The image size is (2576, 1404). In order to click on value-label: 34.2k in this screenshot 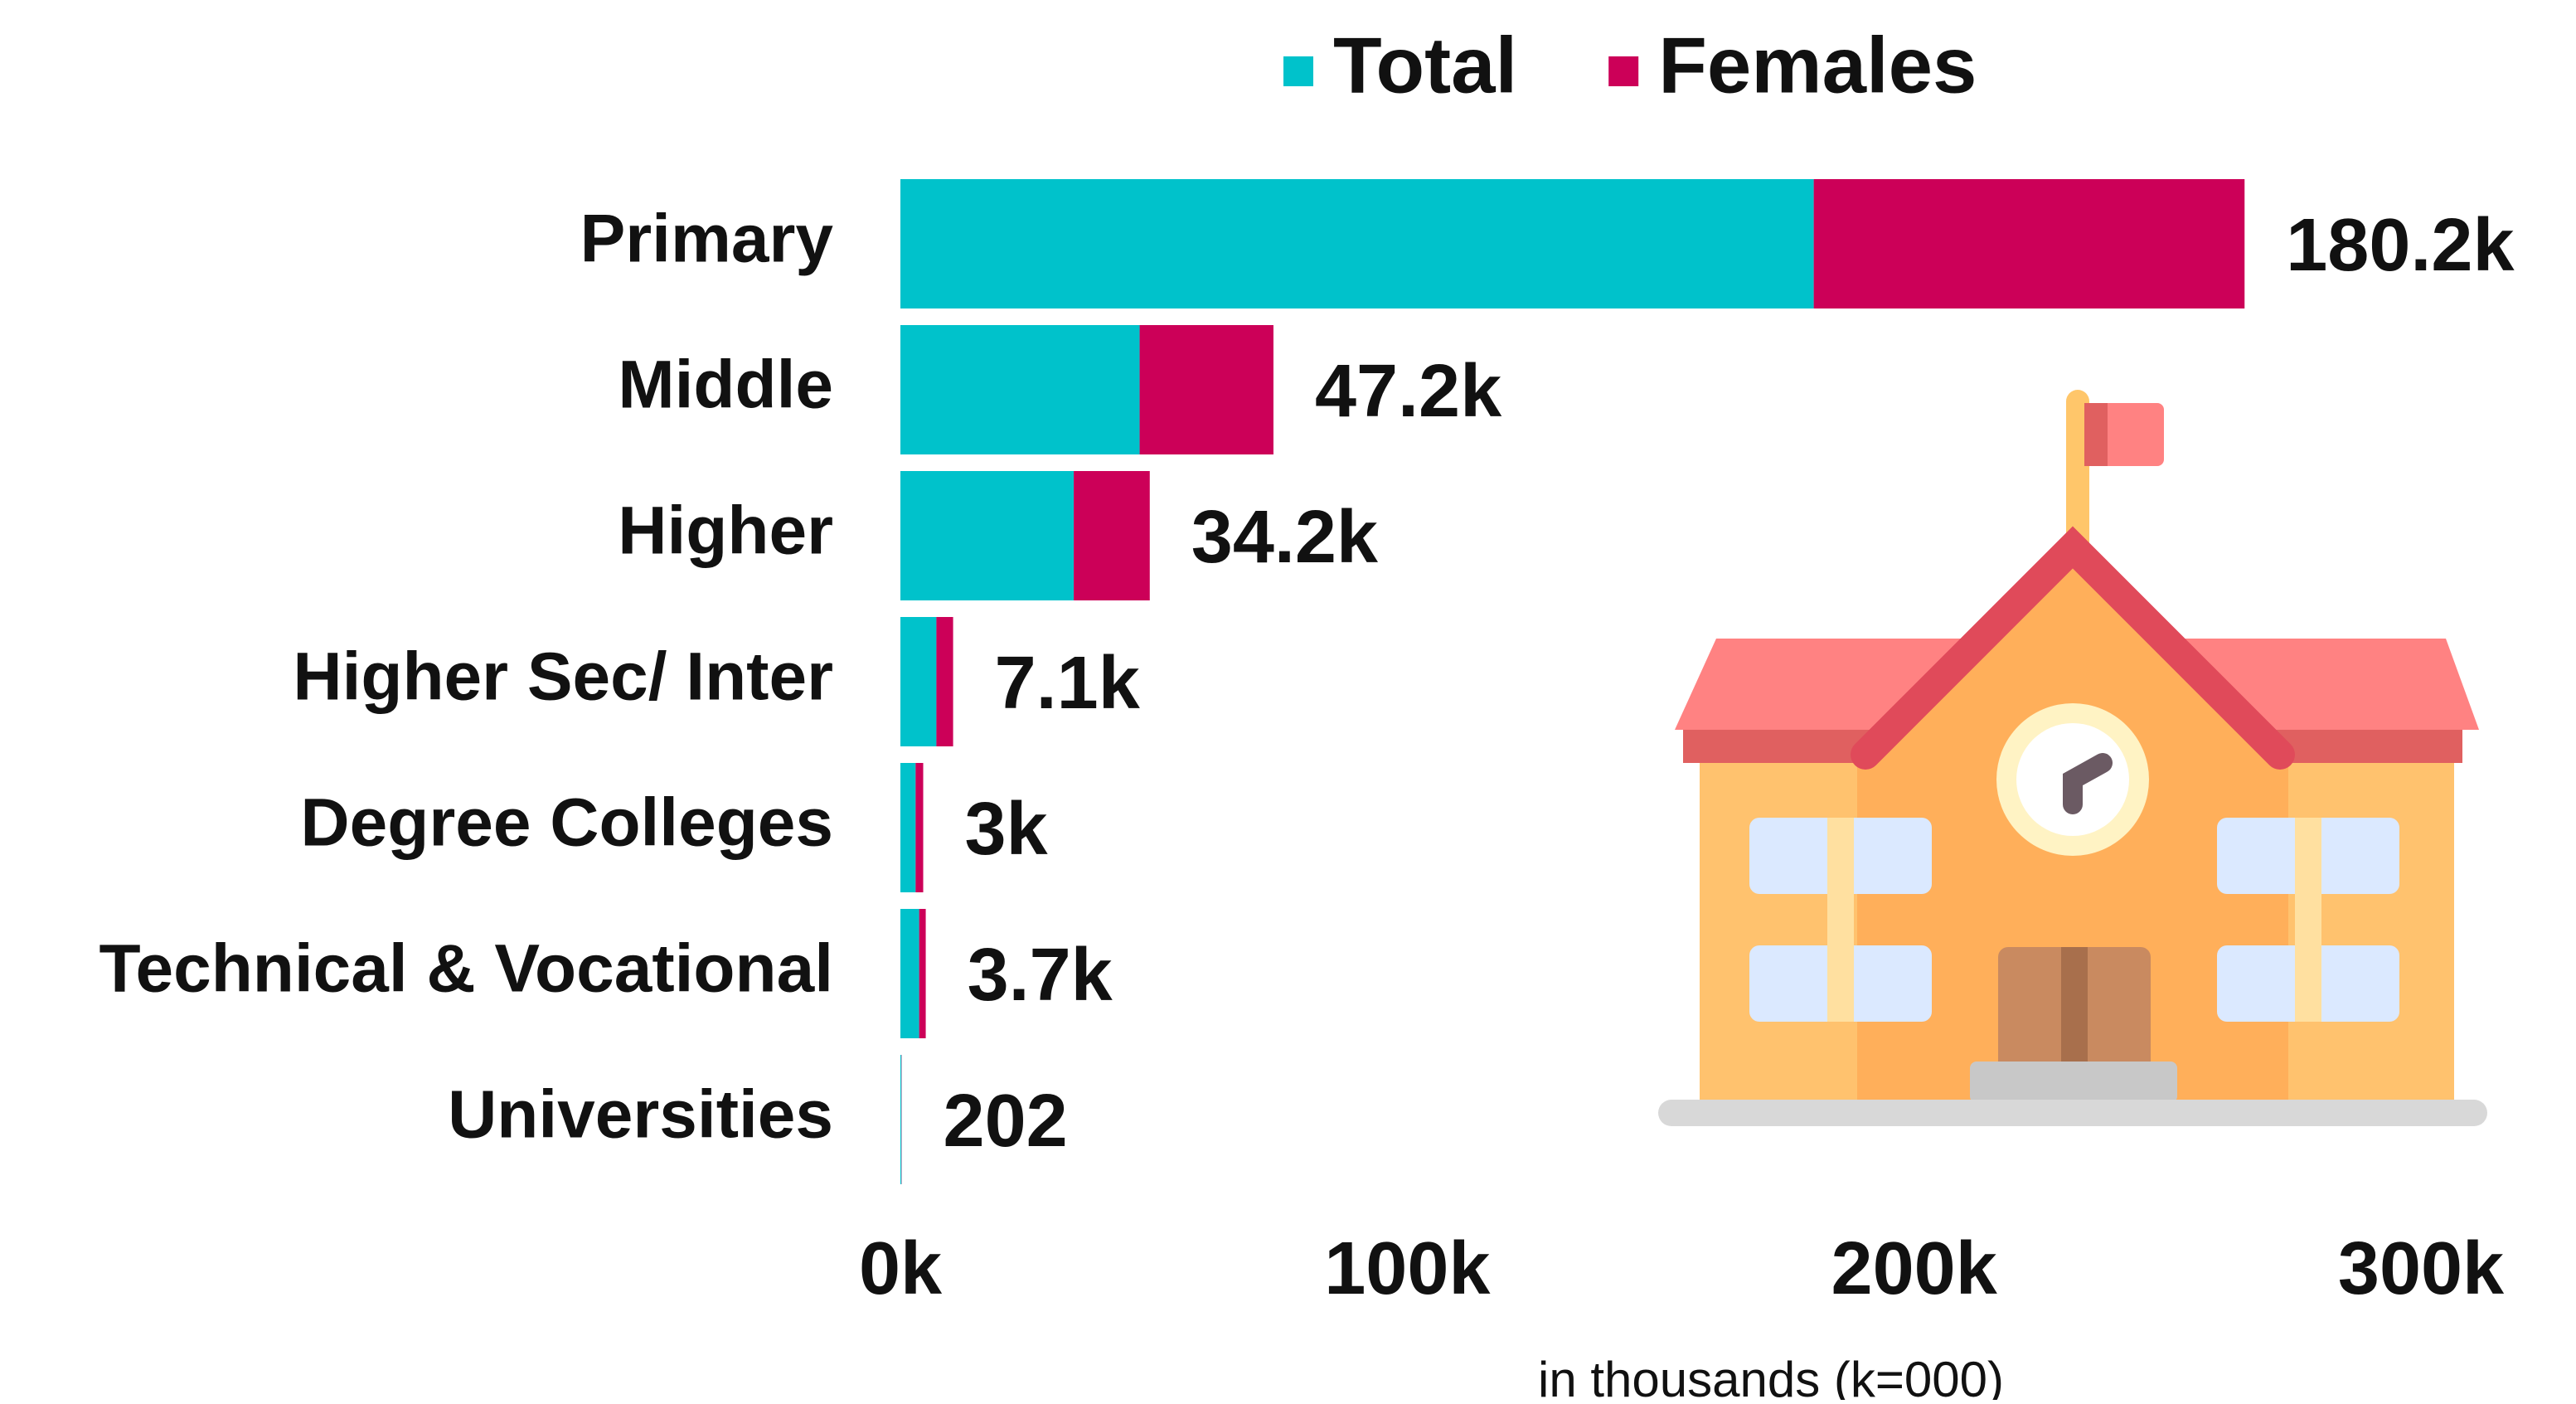, I will do `click(1285, 537)`.